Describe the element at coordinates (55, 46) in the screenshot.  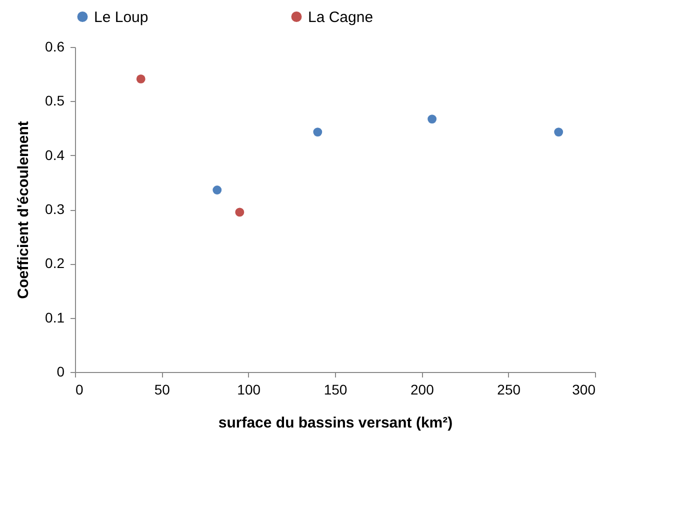
I see `y-tick-label: 0.6` at that location.